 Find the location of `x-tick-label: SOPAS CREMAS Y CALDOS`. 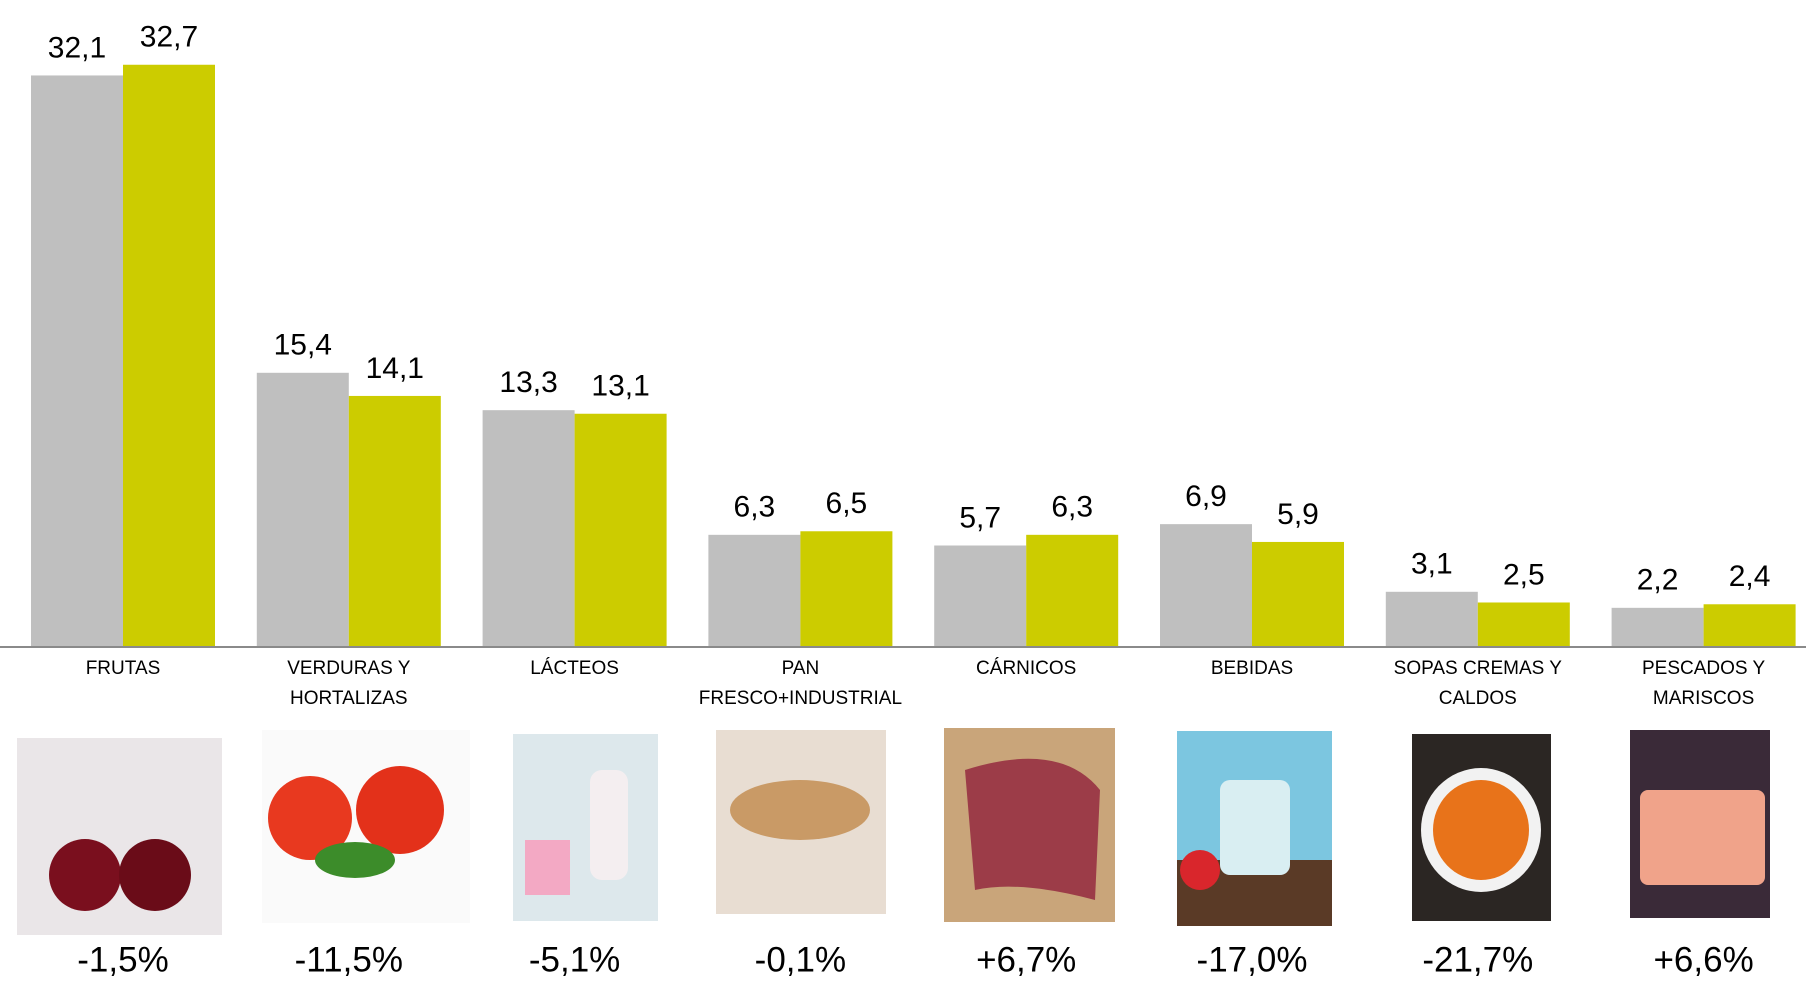

x-tick-label: SOPAS CREMAS Y CALDOS is located at coordinates (1478, 683).